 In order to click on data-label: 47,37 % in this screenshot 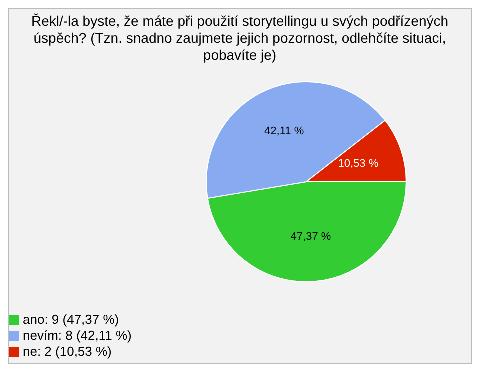, I will do `click(311, 236)`.